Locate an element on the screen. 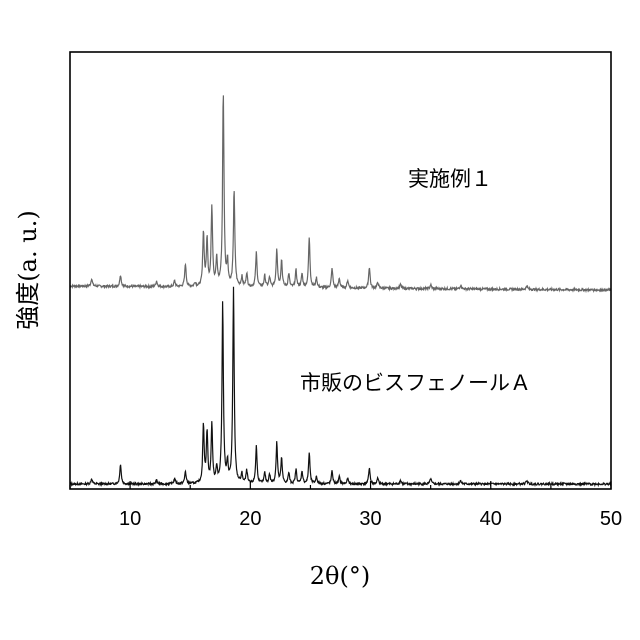  series-label-commercial-bisphenol-a: 市販のビスフェノールＡ is located at coordinates (415, 383).